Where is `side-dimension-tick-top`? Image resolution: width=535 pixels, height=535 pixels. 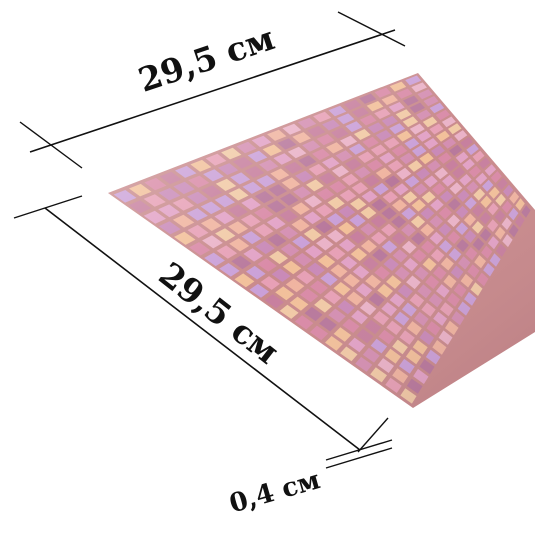 side-dimension-tick-top is located at coordinates (48, 207).